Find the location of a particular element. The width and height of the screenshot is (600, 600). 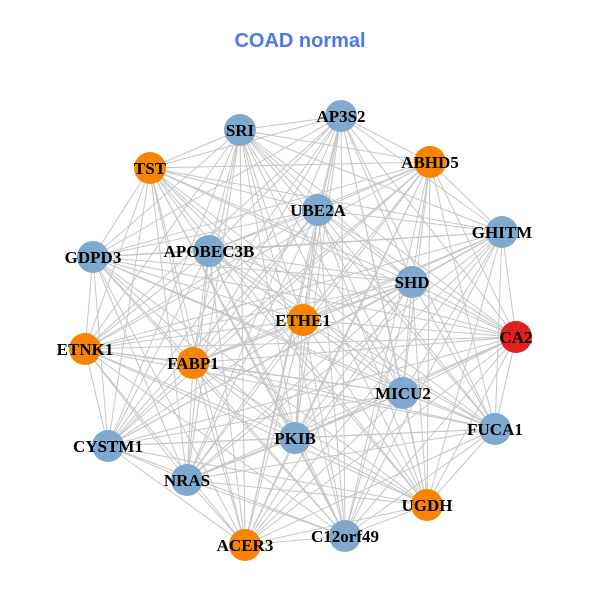

node-label-fuca1: FUCA1 is located at coordinates (495, 429).